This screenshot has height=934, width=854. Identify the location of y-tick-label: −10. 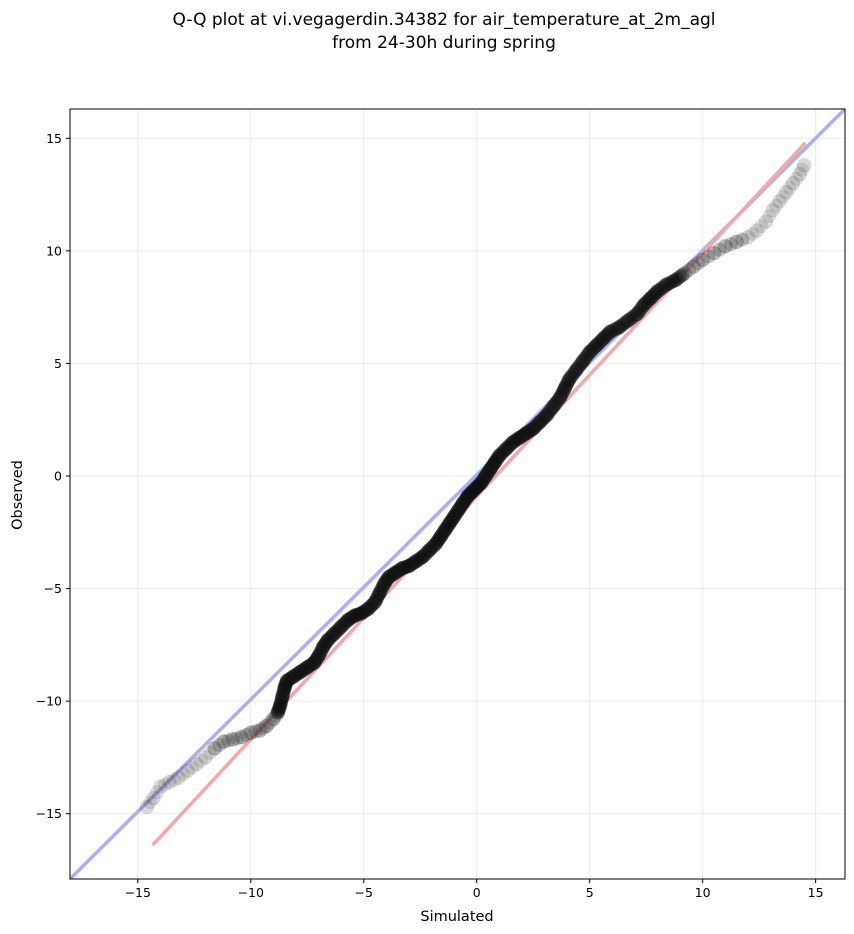
(49, 701).